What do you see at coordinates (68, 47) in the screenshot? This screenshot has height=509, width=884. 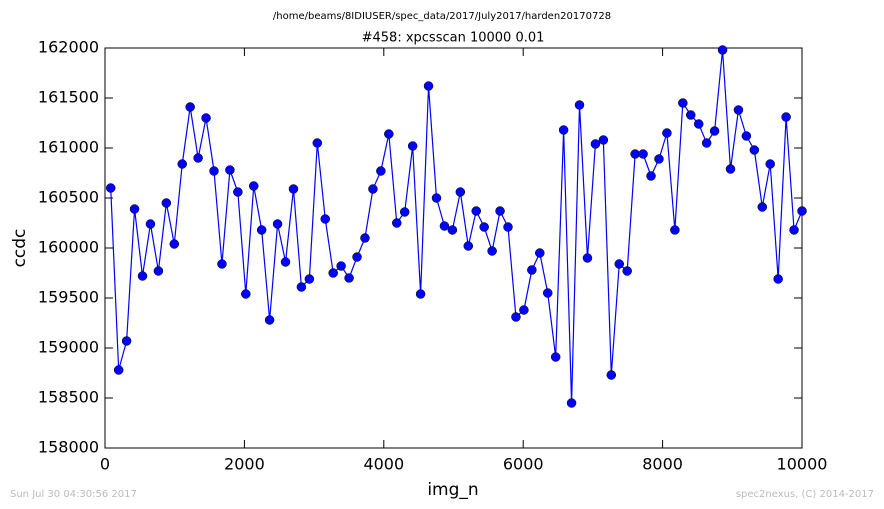 I see `y-tick-label: 162000` at bounding box center [68, 47].